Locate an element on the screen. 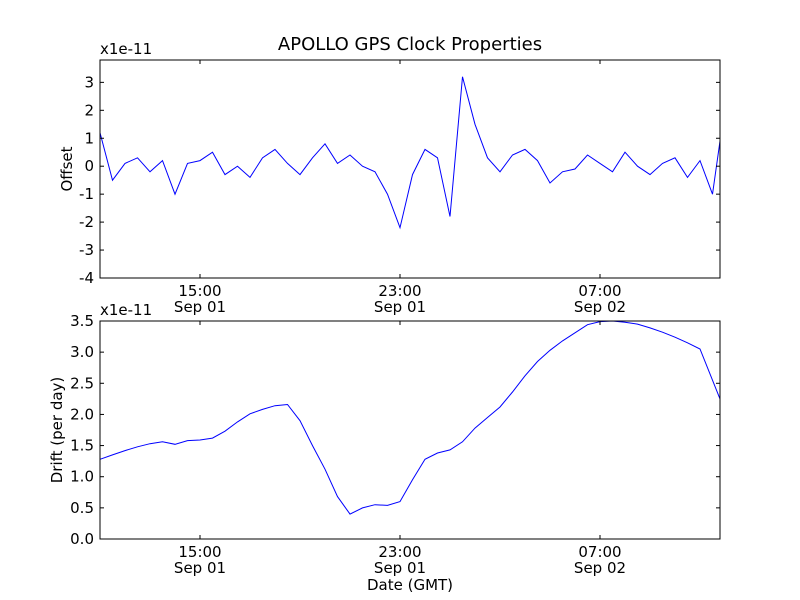 This screenshot has width=800, height=600. y-tick-label: -3 is located at coordinates (86, 250).